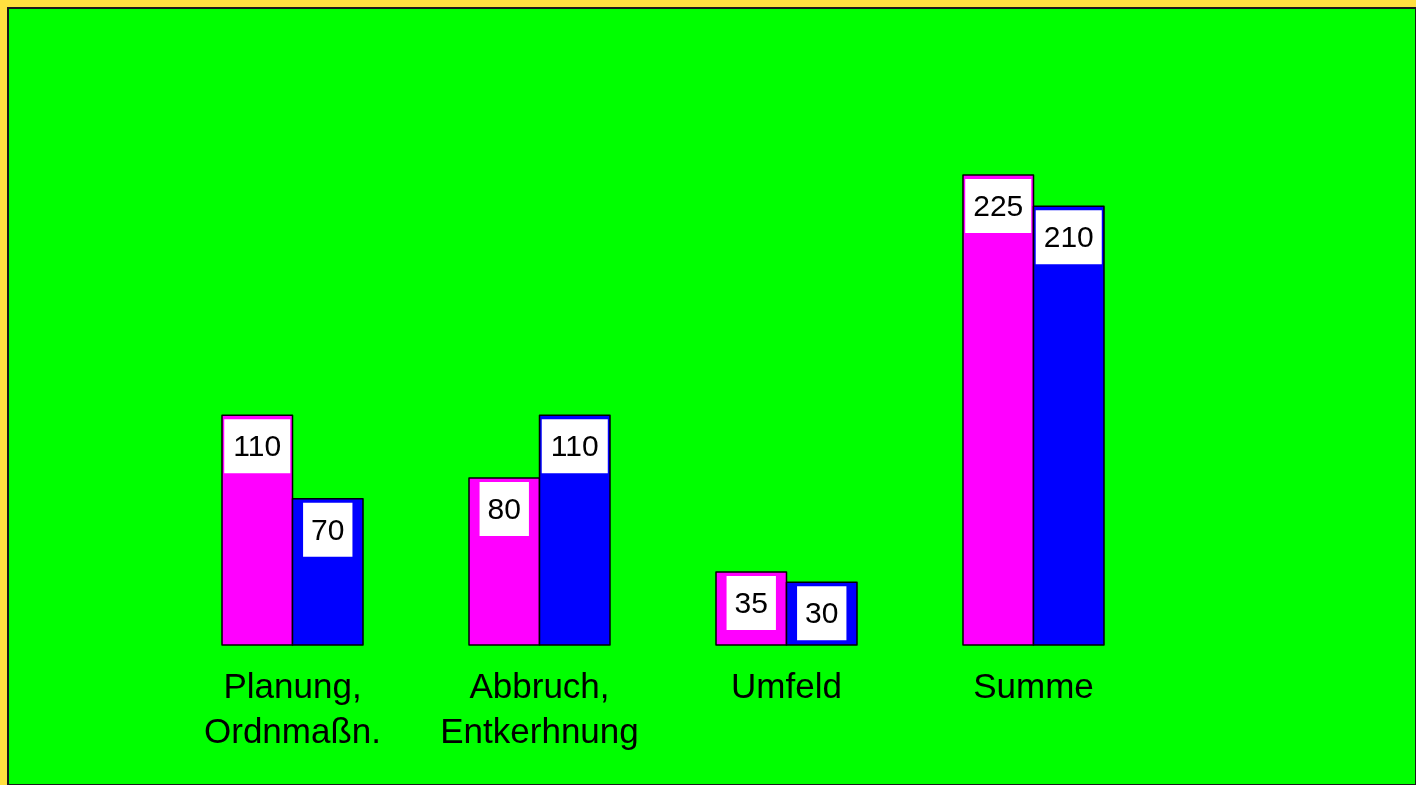  What do you see at coordinates (1068, 237) in the screenshot?
I see `data-label: 210` at bounding box center [1068, 237].